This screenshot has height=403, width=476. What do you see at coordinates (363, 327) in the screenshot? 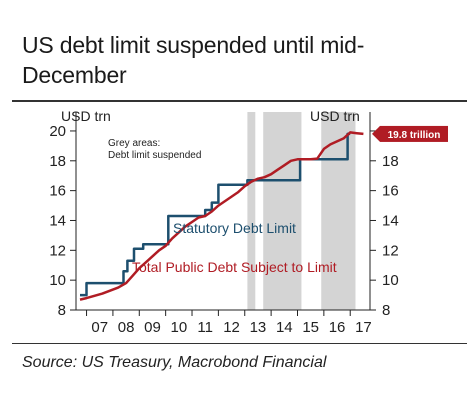
I see `x-tick-label: 17` at bounding box center [363, 327].